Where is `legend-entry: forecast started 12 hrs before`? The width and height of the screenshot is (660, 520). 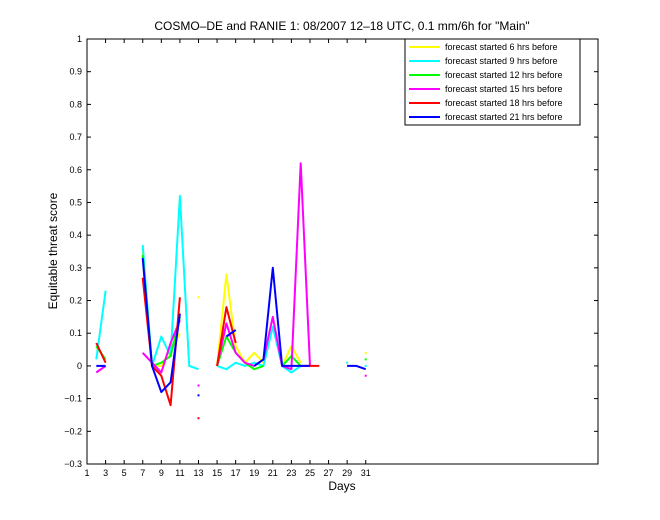 legend-entry: forecast started 12 hrs before is located at coordinates (504, 75).